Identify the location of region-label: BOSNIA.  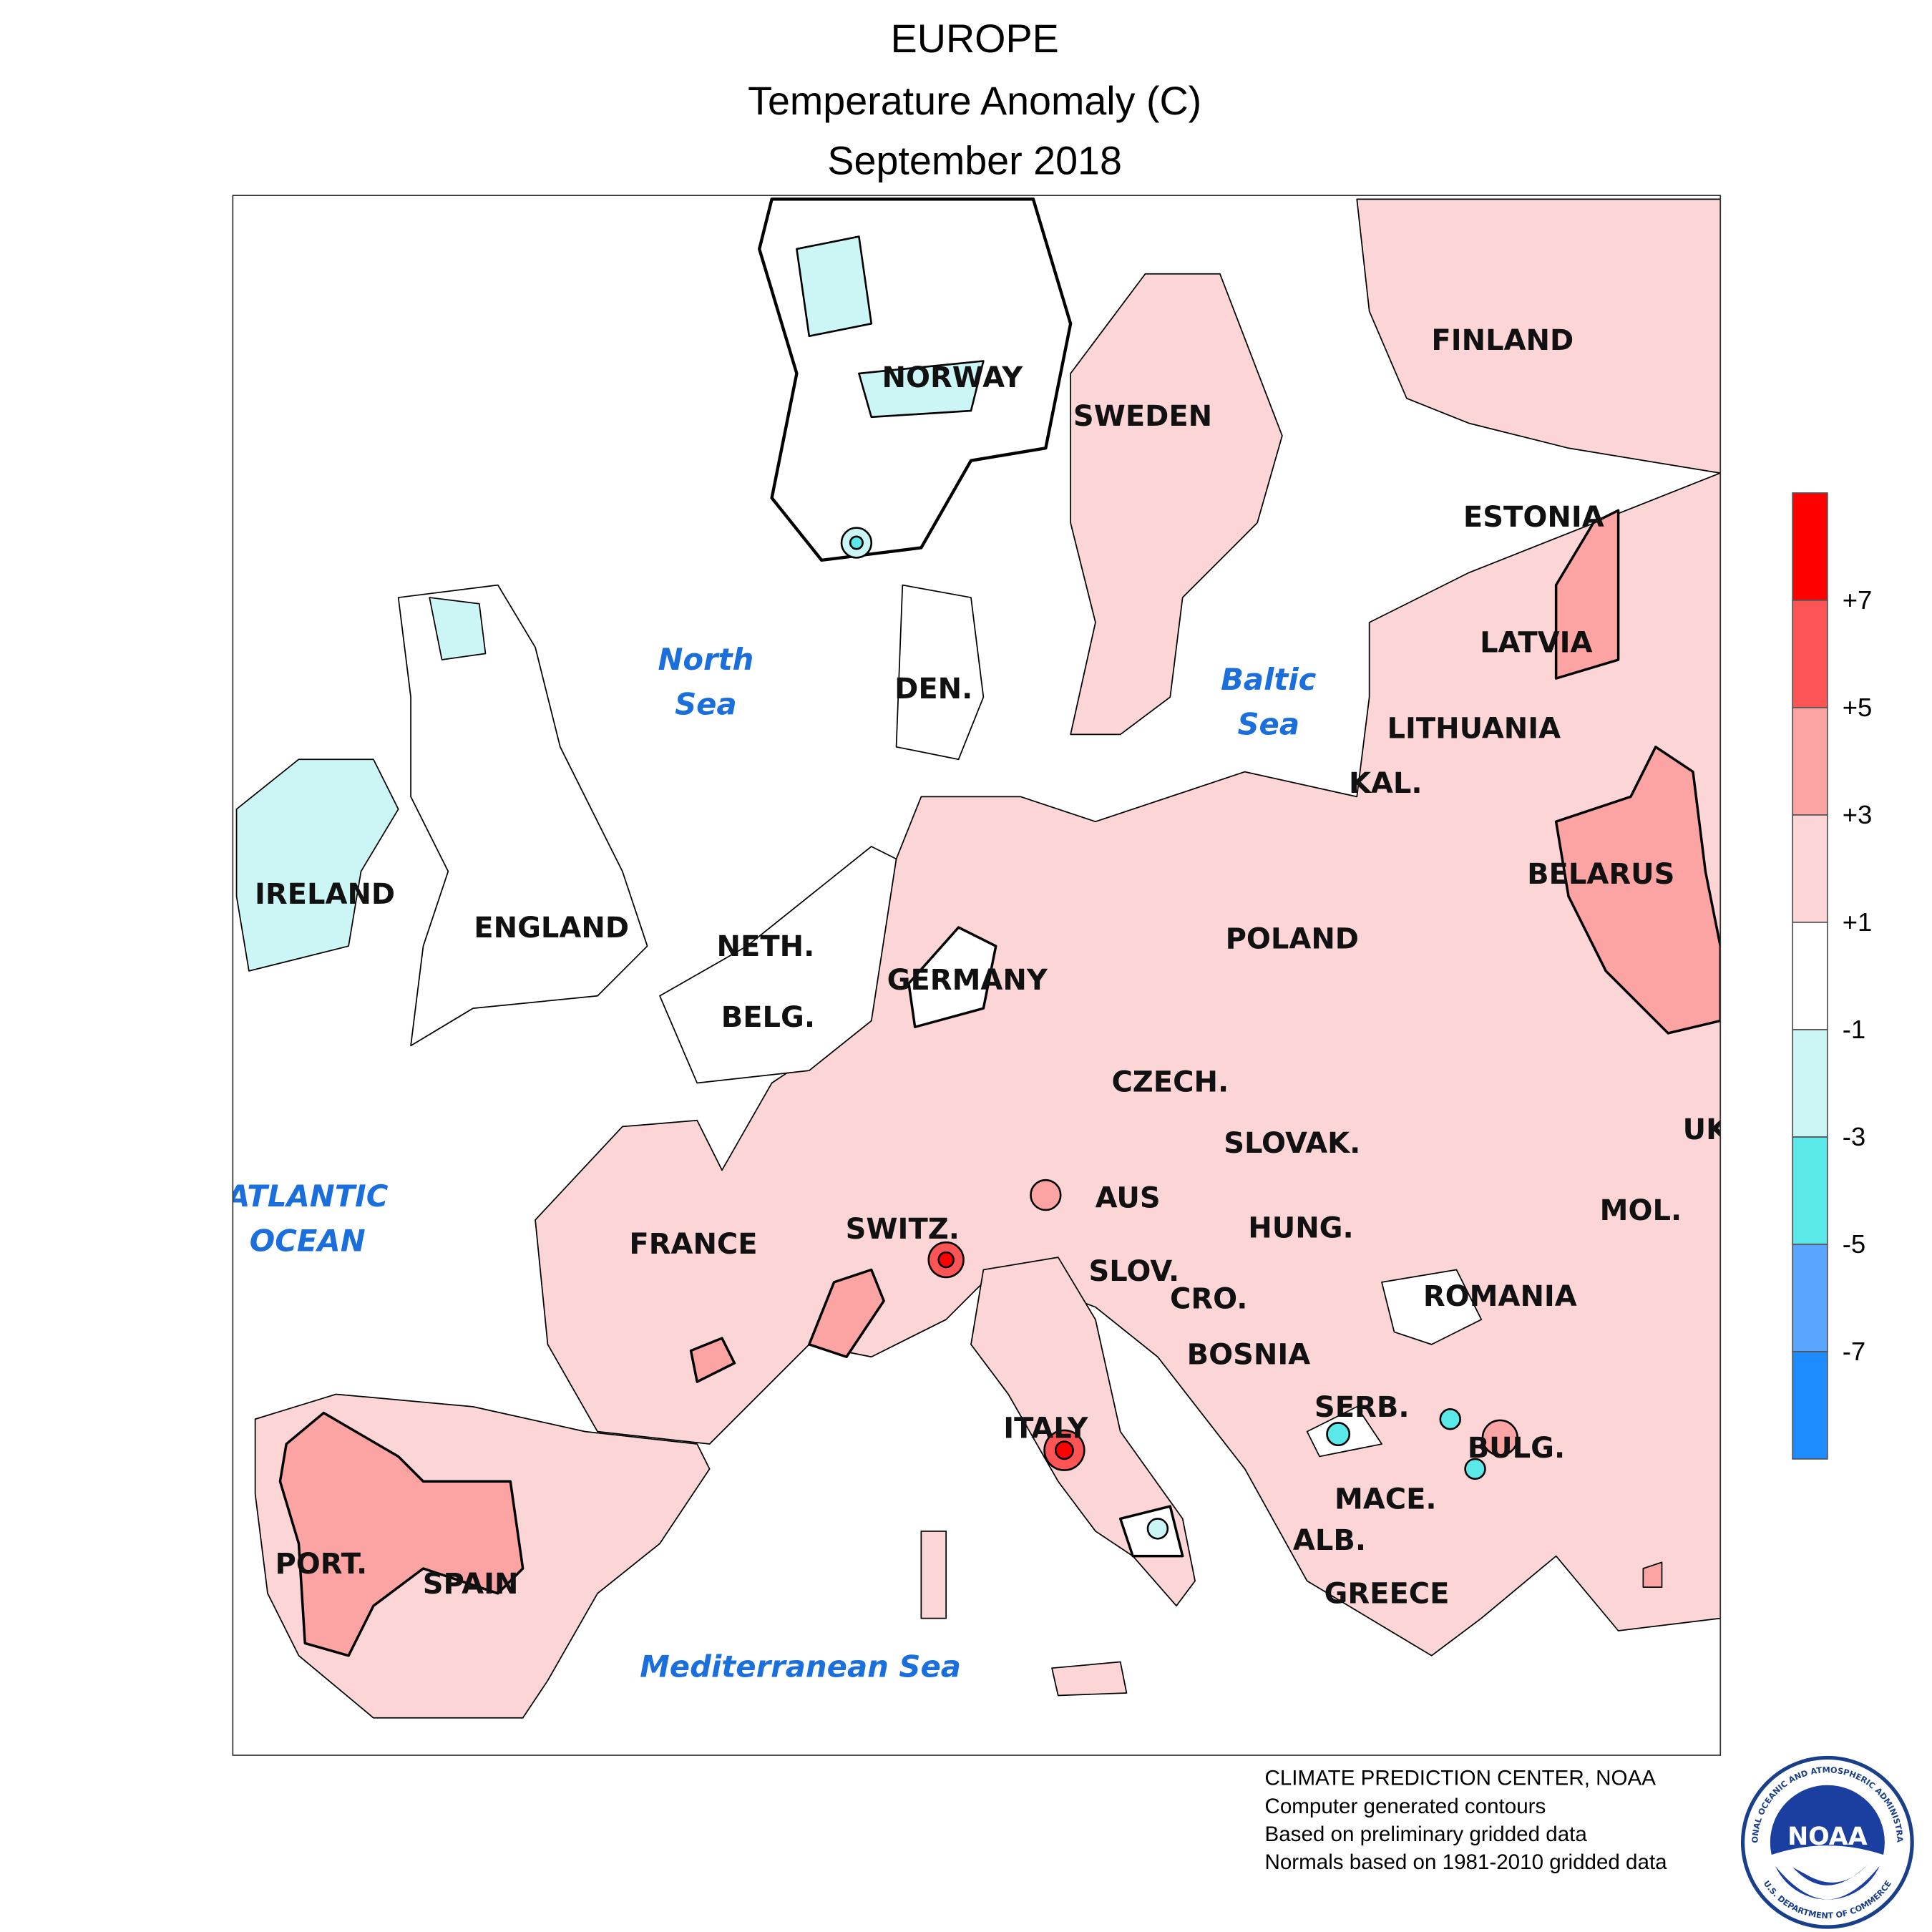
(1249, 1355).